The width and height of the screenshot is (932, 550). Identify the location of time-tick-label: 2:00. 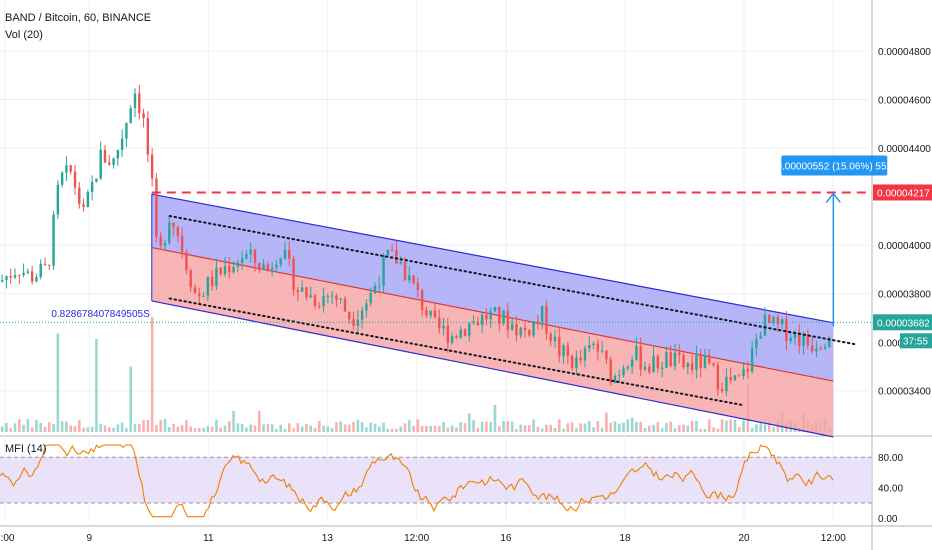
(7, 538).